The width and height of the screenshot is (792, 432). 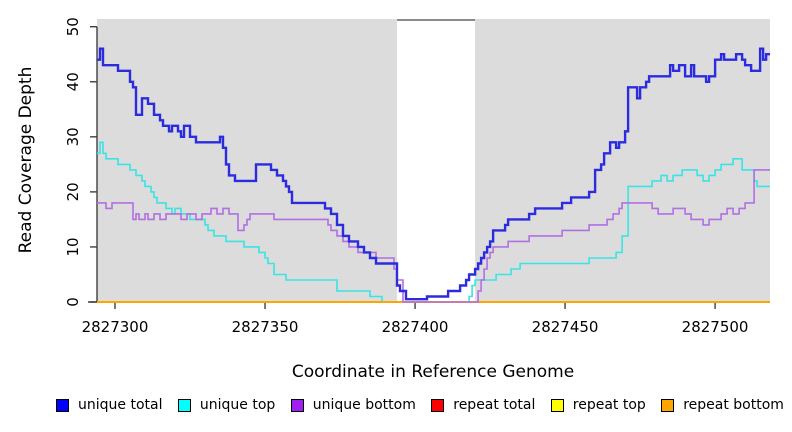 I want to click on y-axis-title: Read Coverage Depth, so click(x=26, y=160).